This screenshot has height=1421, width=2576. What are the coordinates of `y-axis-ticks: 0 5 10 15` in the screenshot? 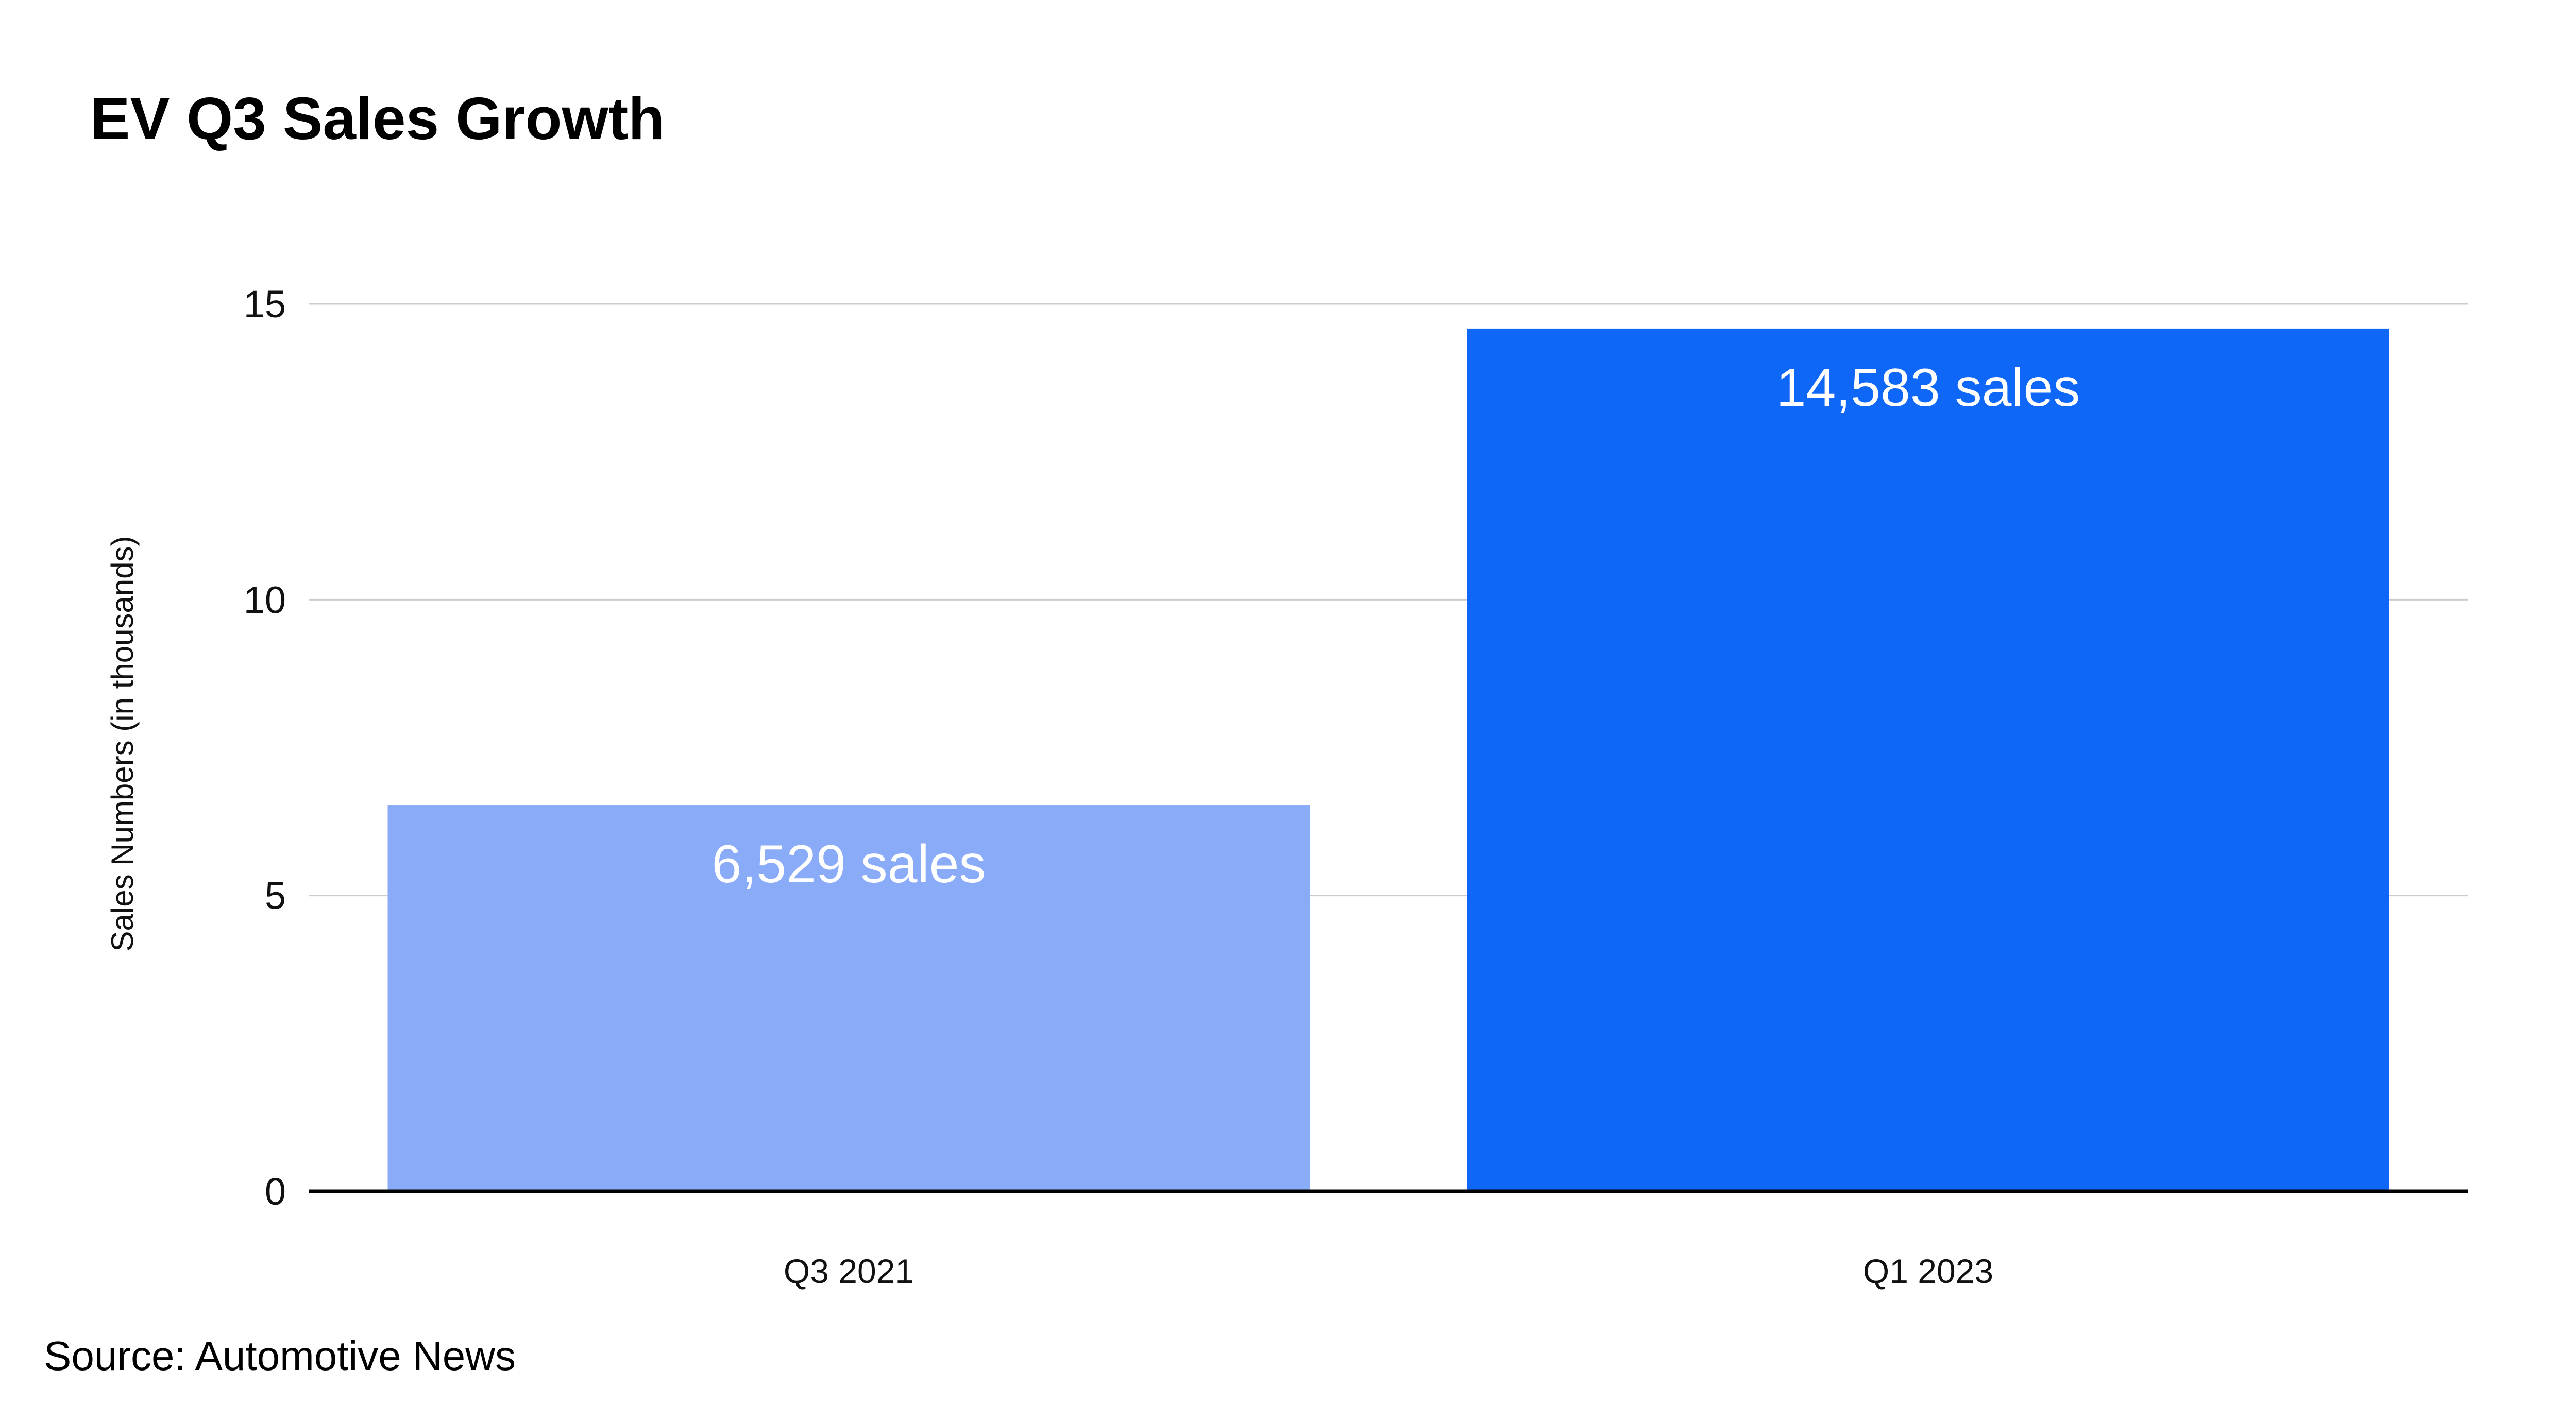 It's located at (265, 748).